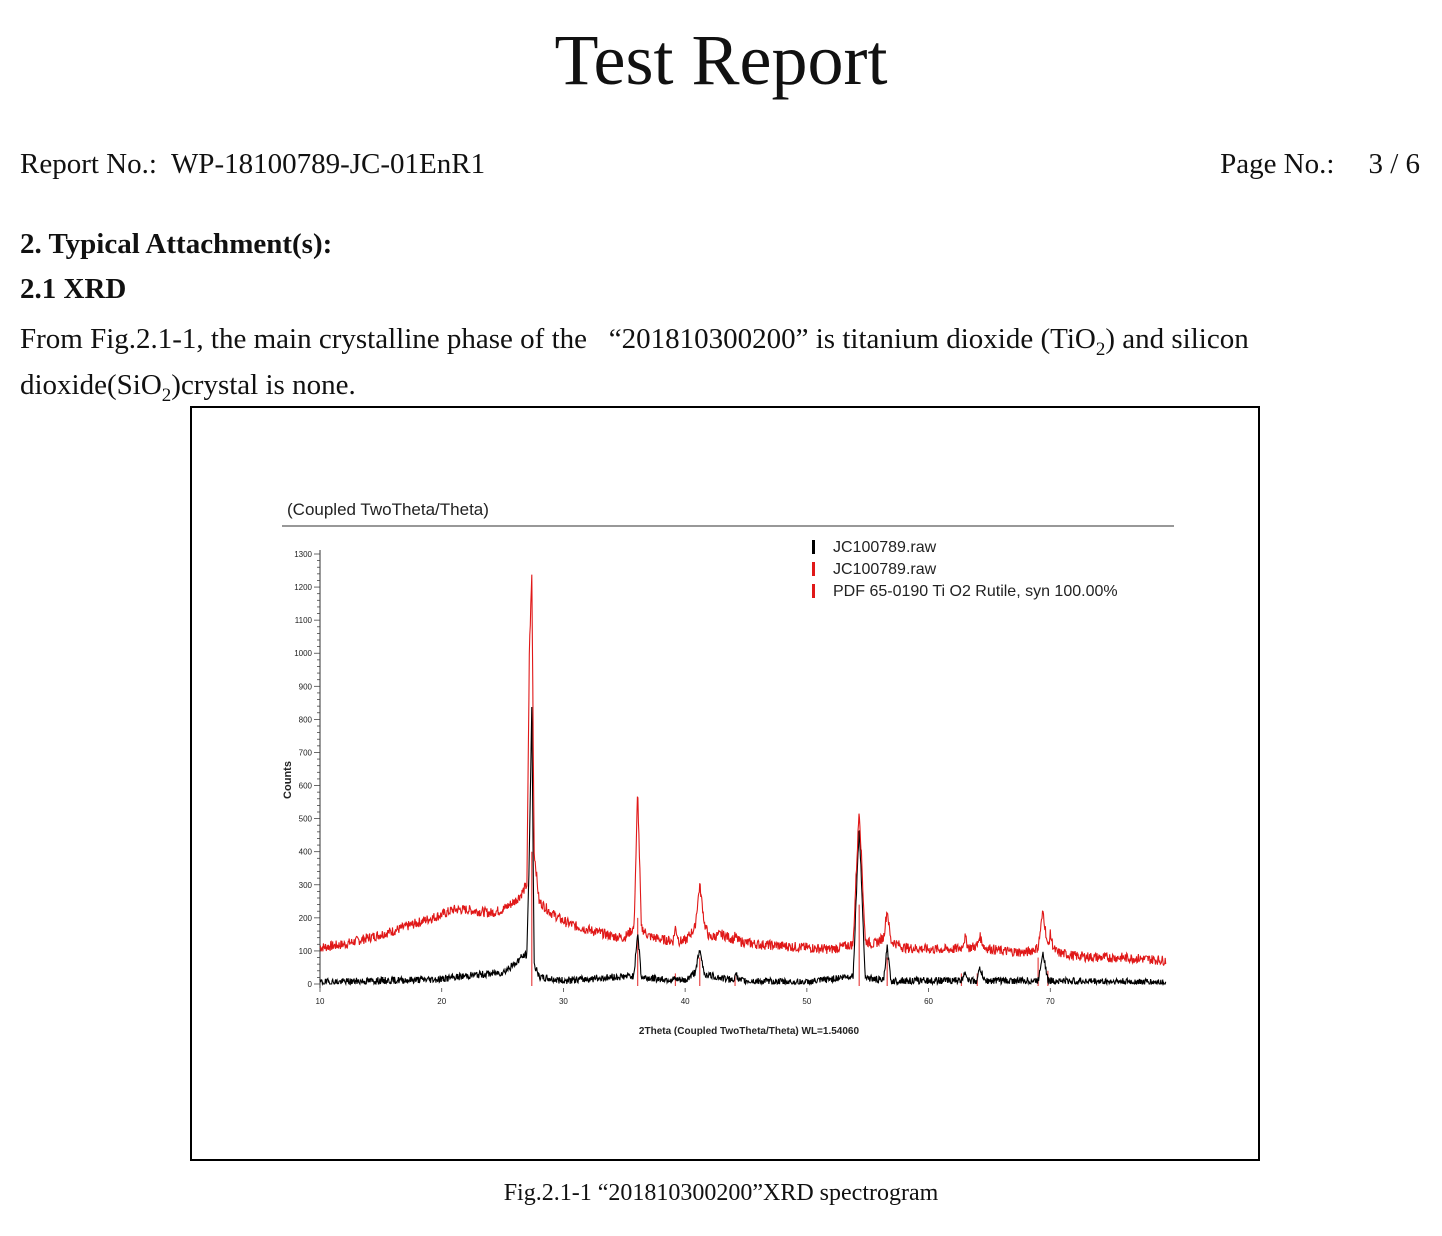 This screenshot has height=1236, width=1442. Describe the element at coordinates (306, 852) in the screenshot. I see `y-tick-label: 400` at that location.